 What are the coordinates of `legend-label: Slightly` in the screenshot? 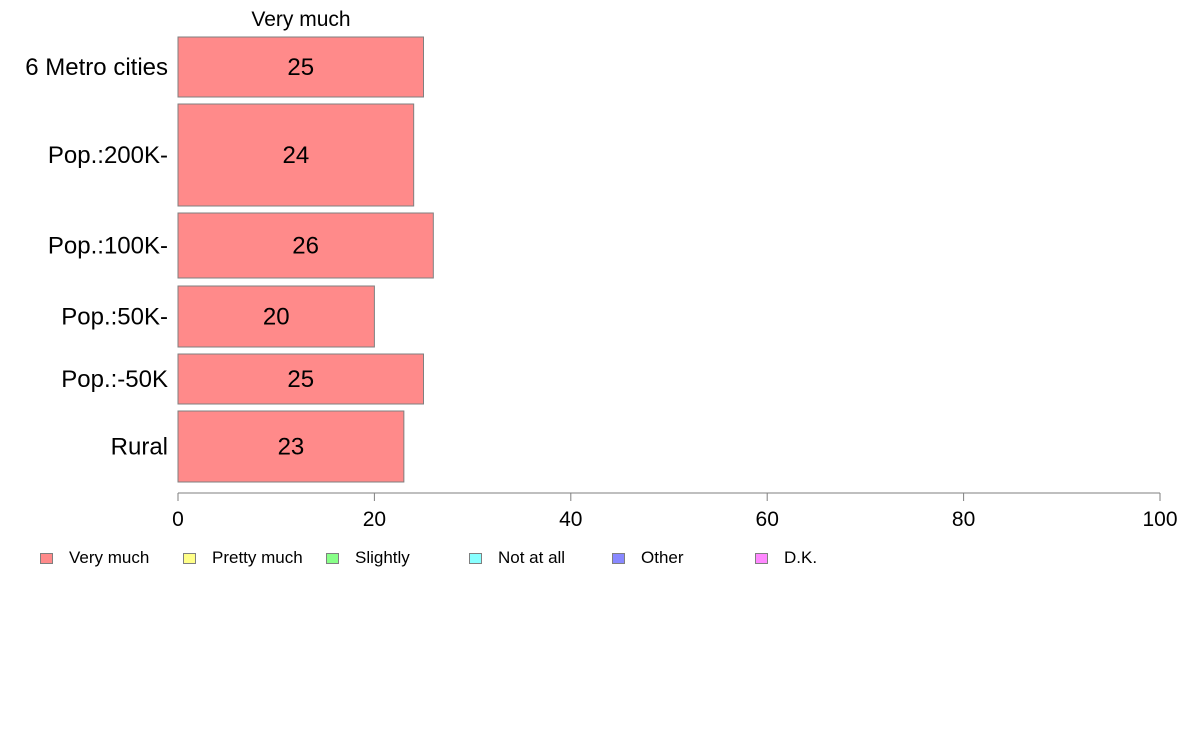 It's located at (382, 557).